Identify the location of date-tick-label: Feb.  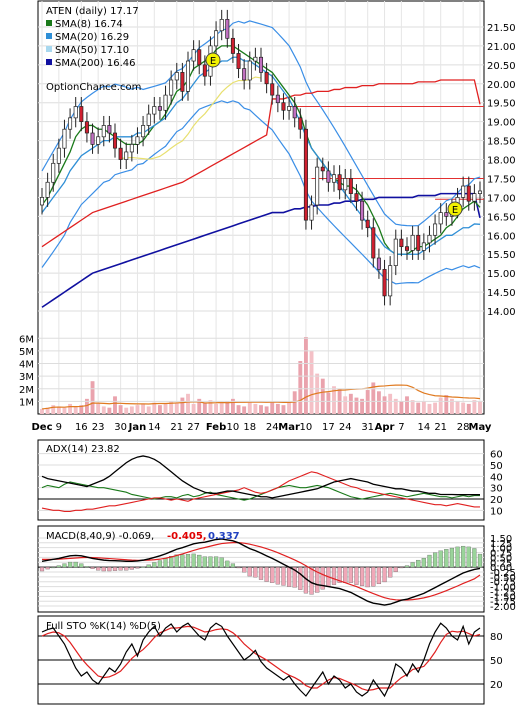
(216, 427).